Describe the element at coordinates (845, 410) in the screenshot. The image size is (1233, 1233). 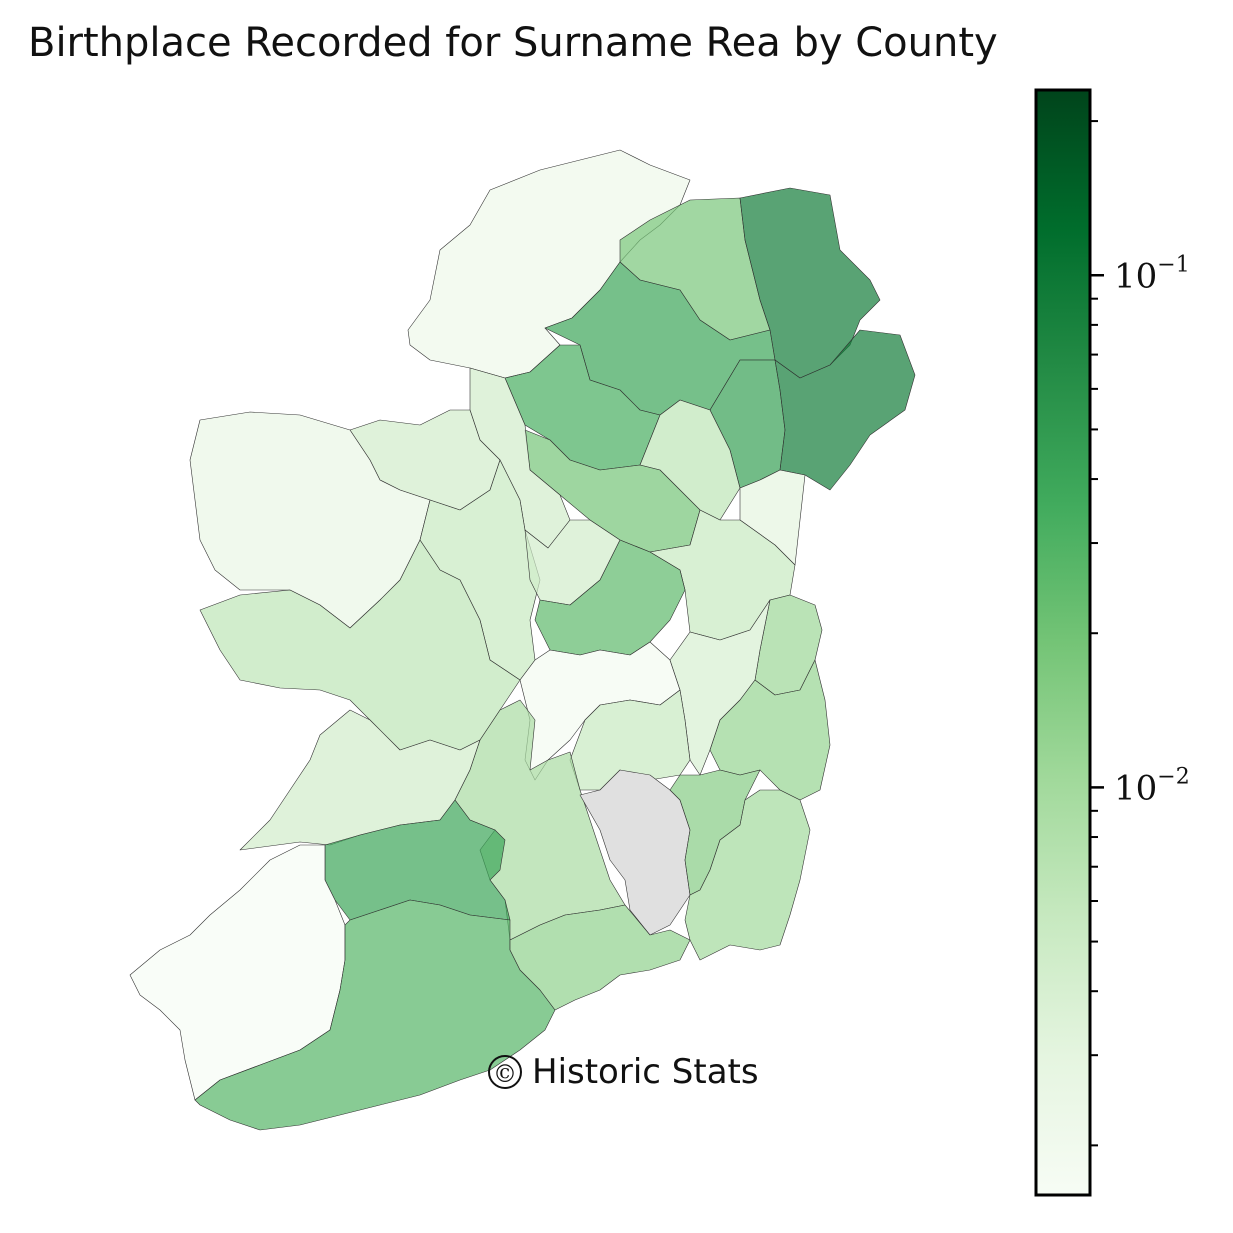
I see `county-down` at that location.